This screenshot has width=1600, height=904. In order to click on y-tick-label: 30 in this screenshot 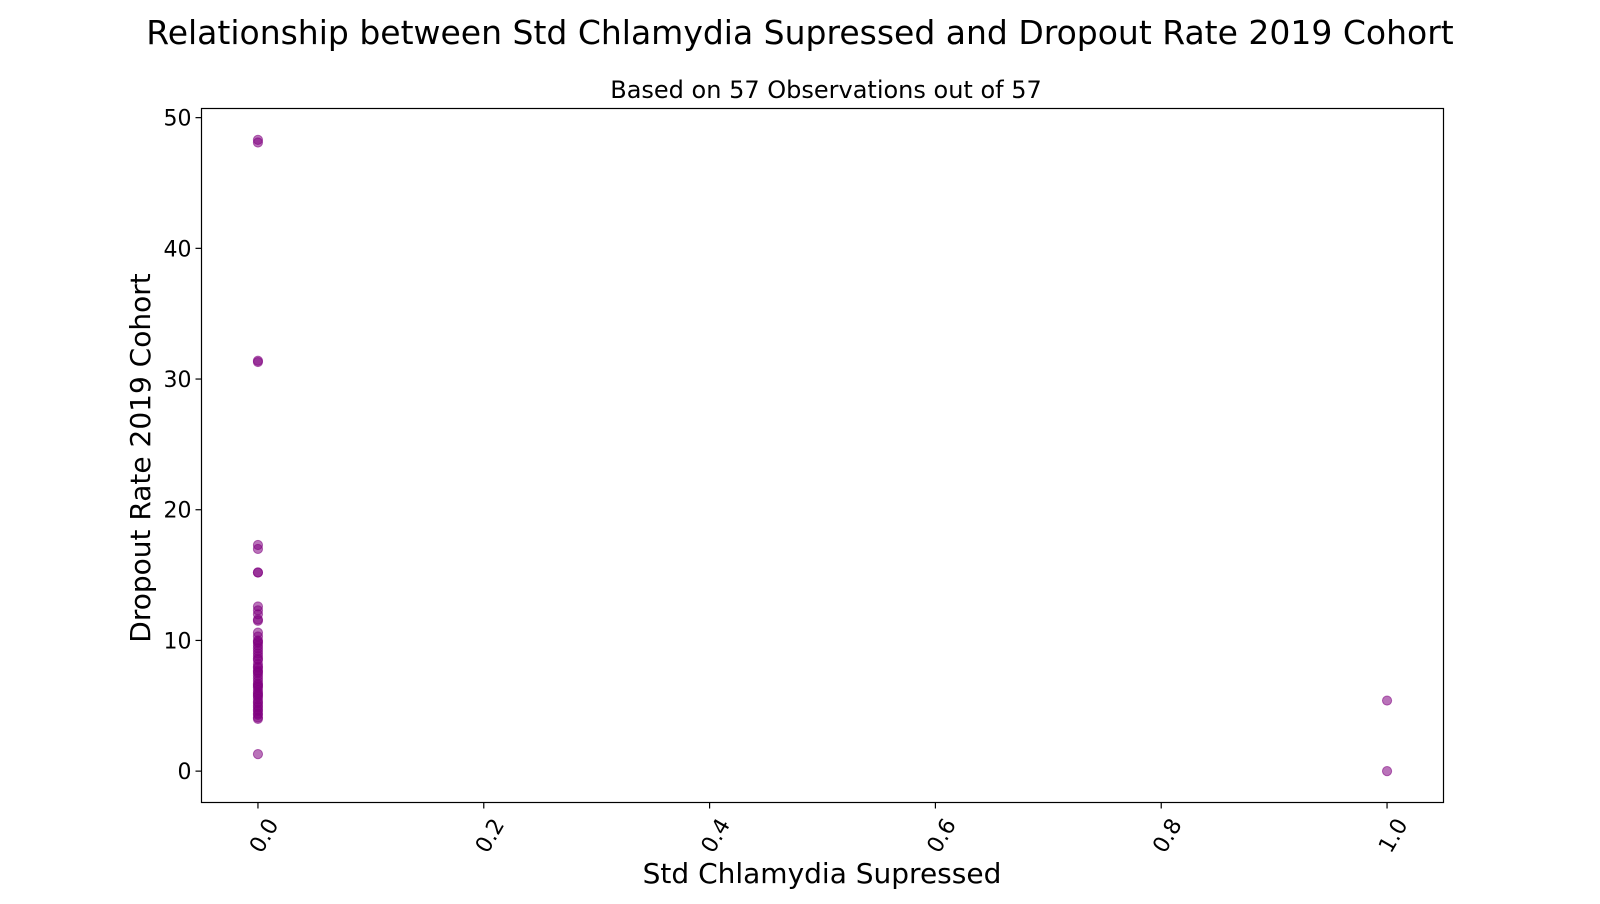, I will do `click(178, 380)`.